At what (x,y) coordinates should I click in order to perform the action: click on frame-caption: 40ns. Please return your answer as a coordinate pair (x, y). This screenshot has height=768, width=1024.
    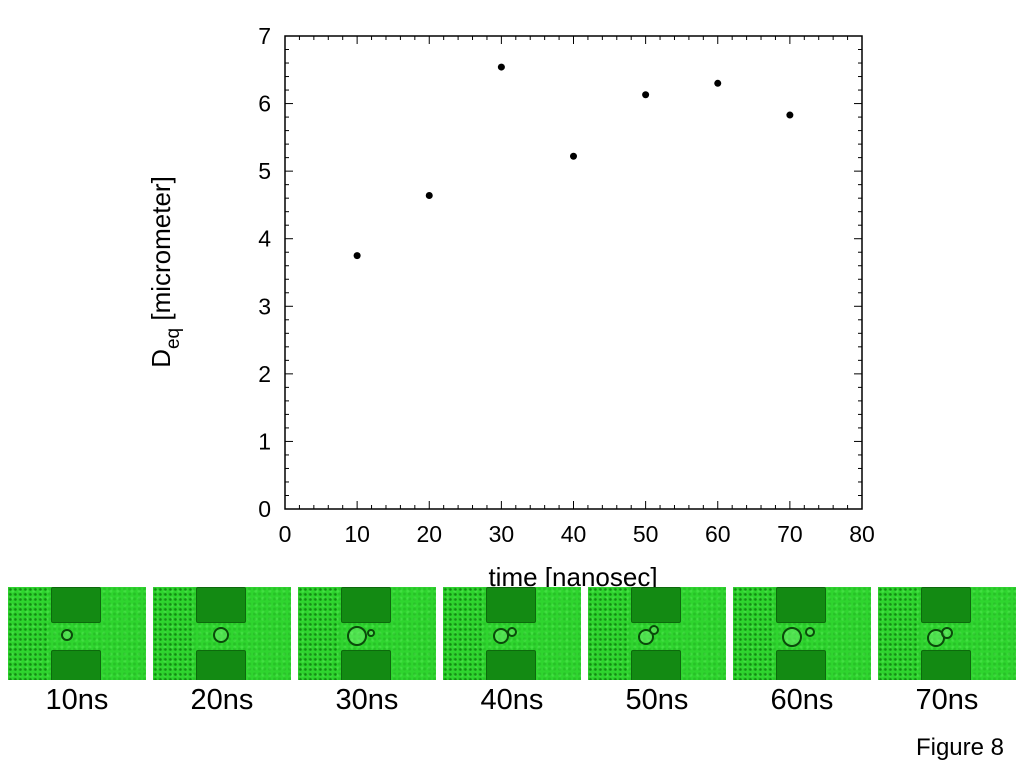
    Looking at the image, I should click on (512, 700).